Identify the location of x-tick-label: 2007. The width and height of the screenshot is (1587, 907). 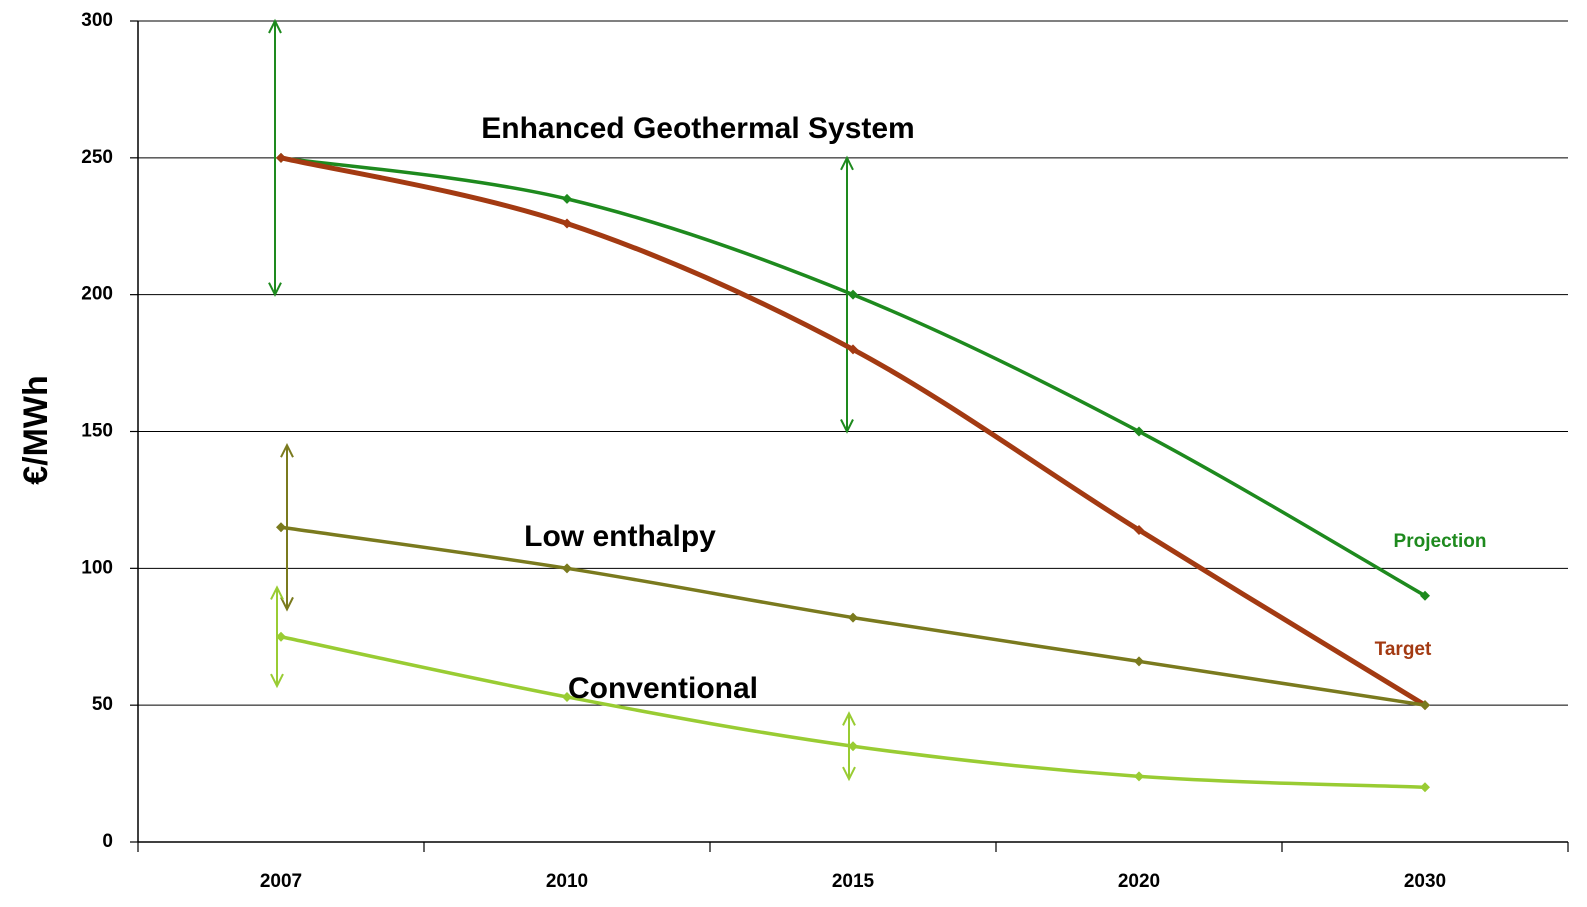
(281, 881).